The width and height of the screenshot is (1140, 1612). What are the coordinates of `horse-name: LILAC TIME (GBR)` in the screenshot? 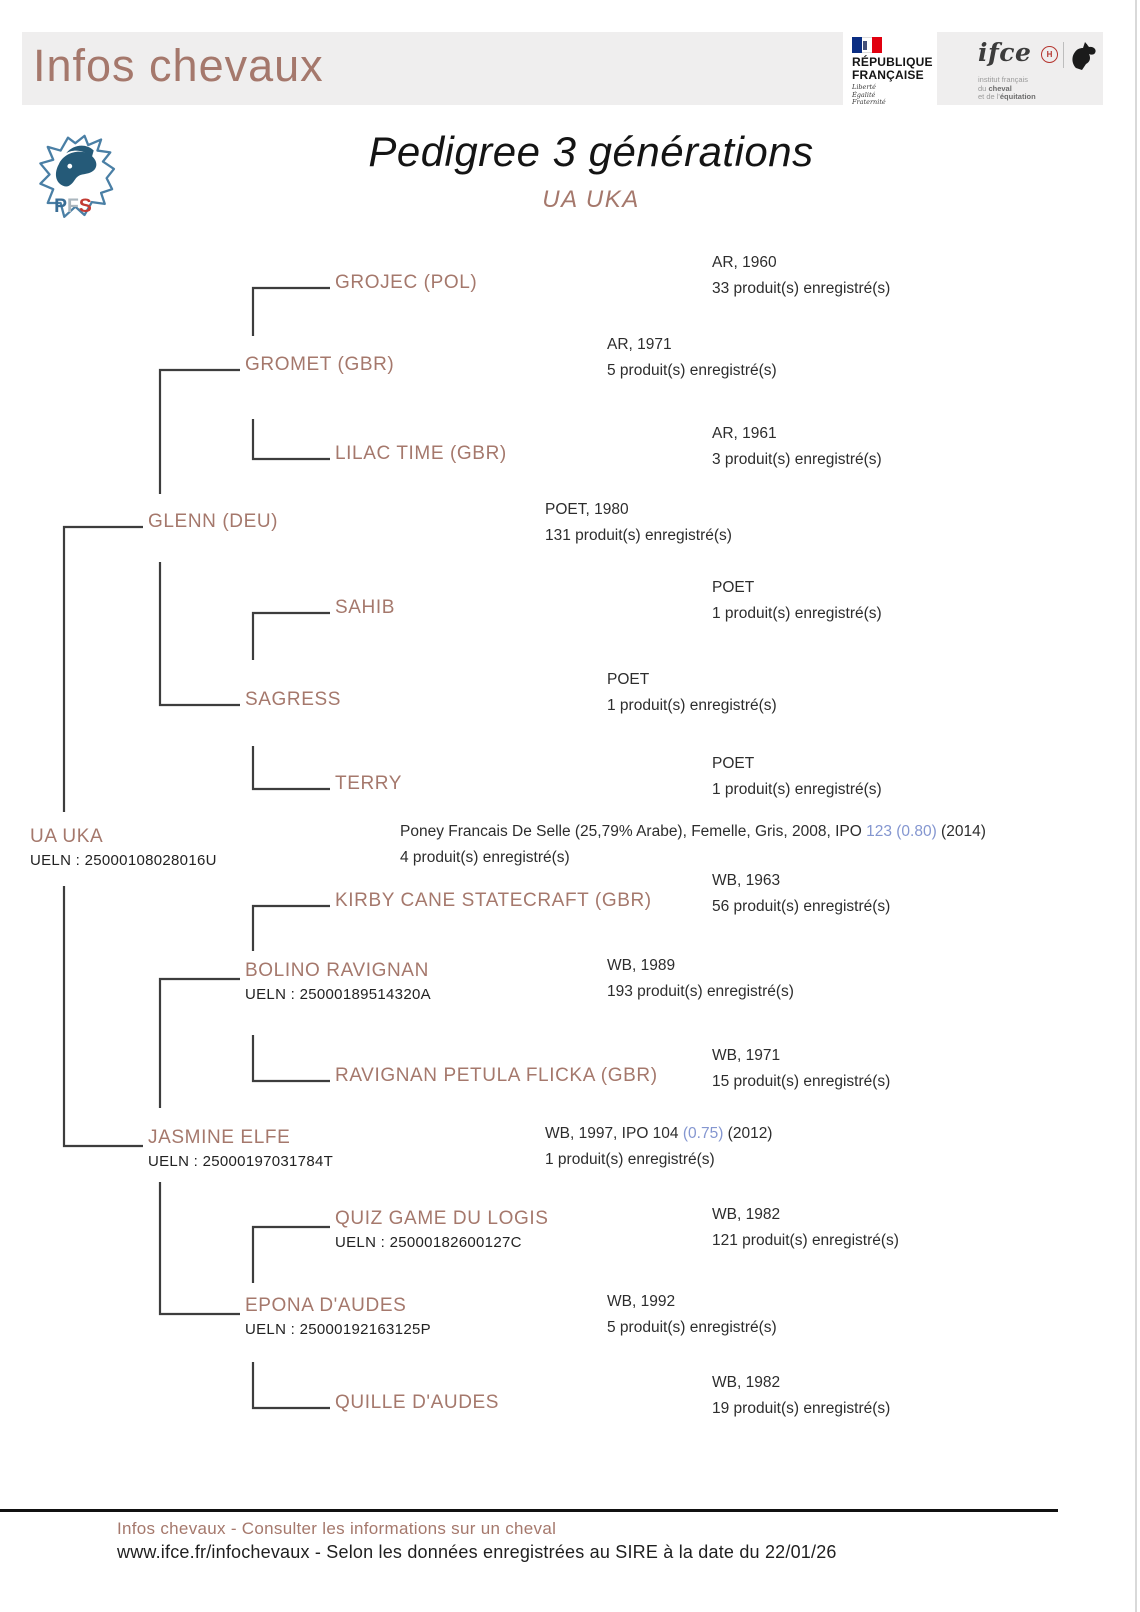 It's located at (421, 453).